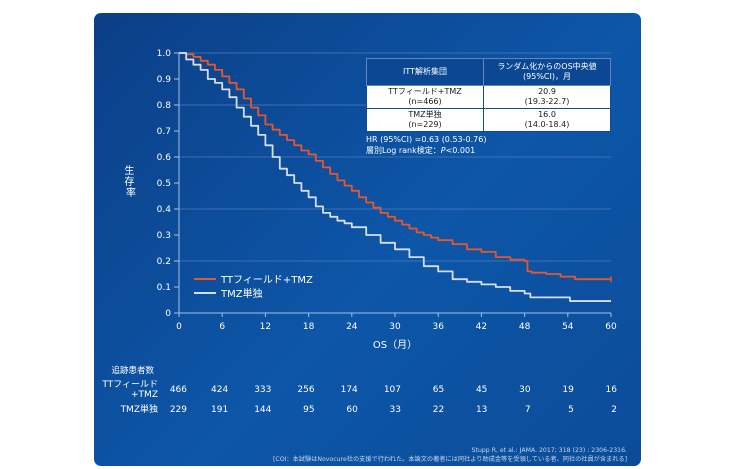  I want to click on table-cell-group: TMZ単独 (n=229), so click(425, 120).